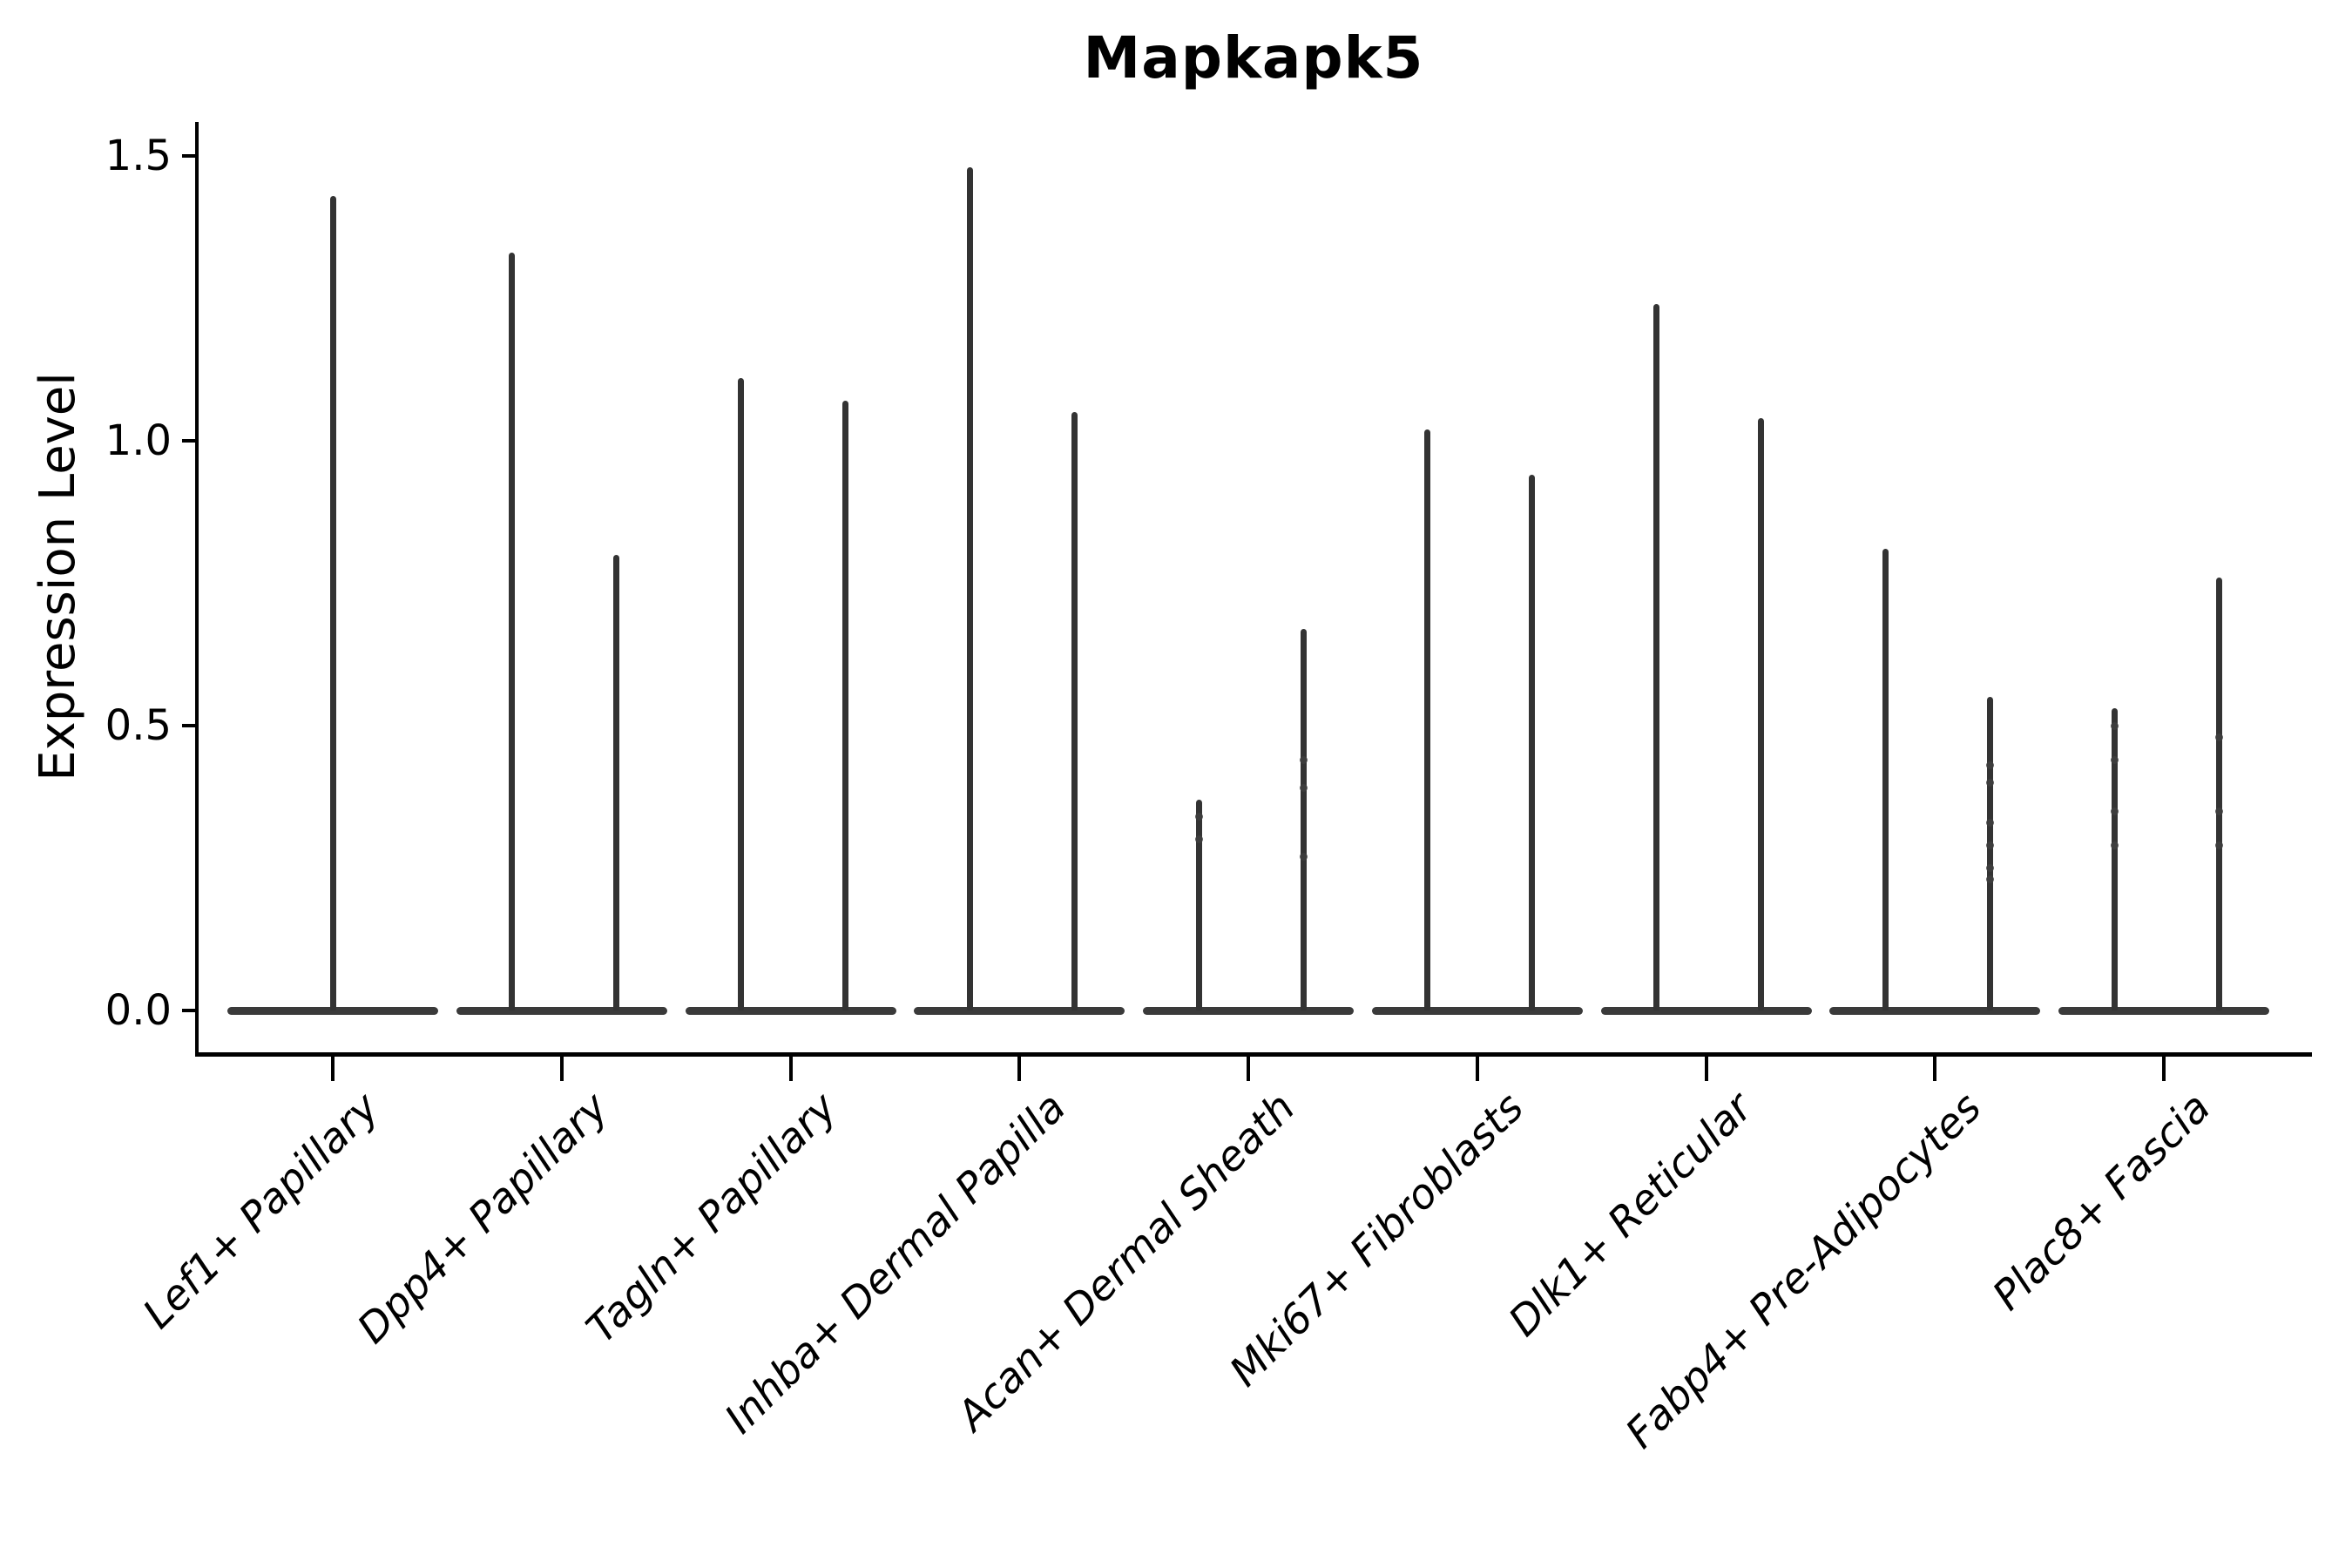 The width and height of the screenshot is (2352, 1568). What do you see at coordinates (138, 1011) in the screenshot?
I see `y-tick-label: 0.0` at bounding box center [138, 1011].